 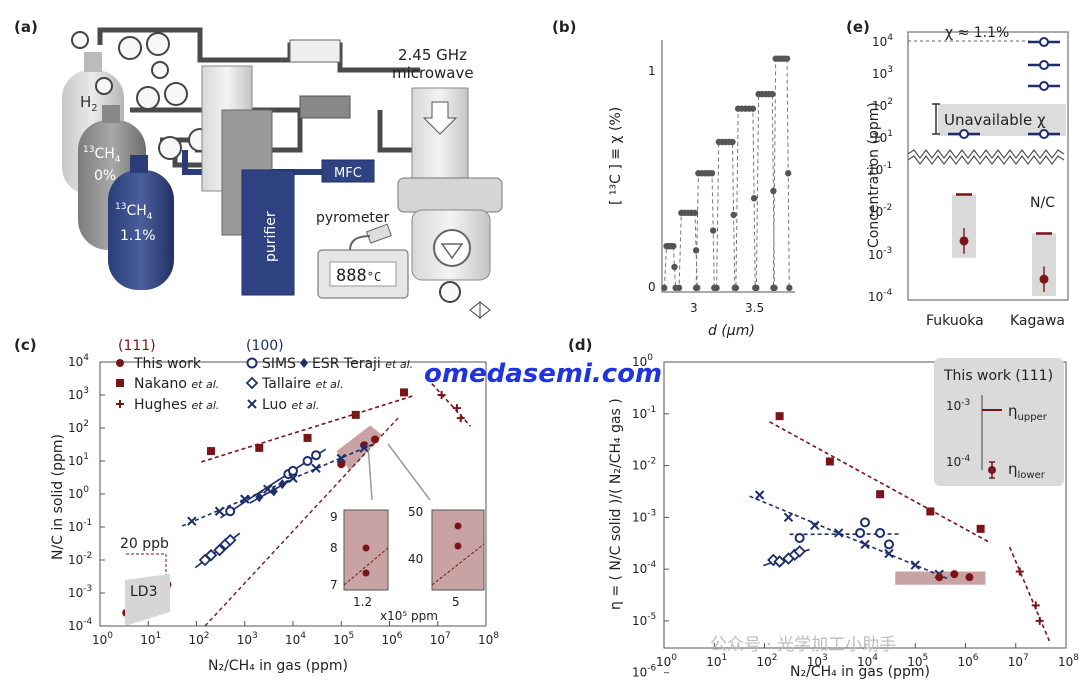 What do you see at coordinates (998, 376) in the screenshot?
I see `d-legend-title: This work (111)` at bounding box center [998, 376].